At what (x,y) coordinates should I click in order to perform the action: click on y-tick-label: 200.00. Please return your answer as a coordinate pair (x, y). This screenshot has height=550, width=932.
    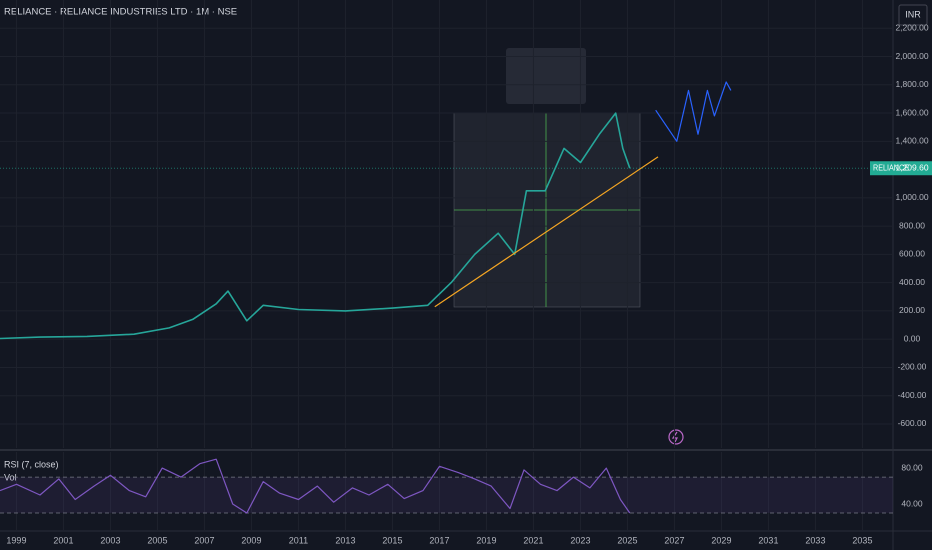
    Looking at the image, I should click on (912, 310).